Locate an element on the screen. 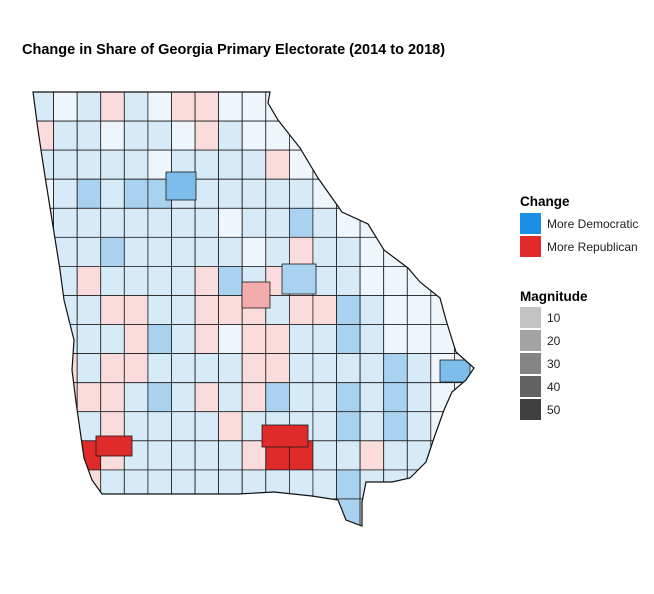 The height and width of the screenshot is (594, 654). legend-label-magnitude-10: 10 is located at coordinates (554, 317).